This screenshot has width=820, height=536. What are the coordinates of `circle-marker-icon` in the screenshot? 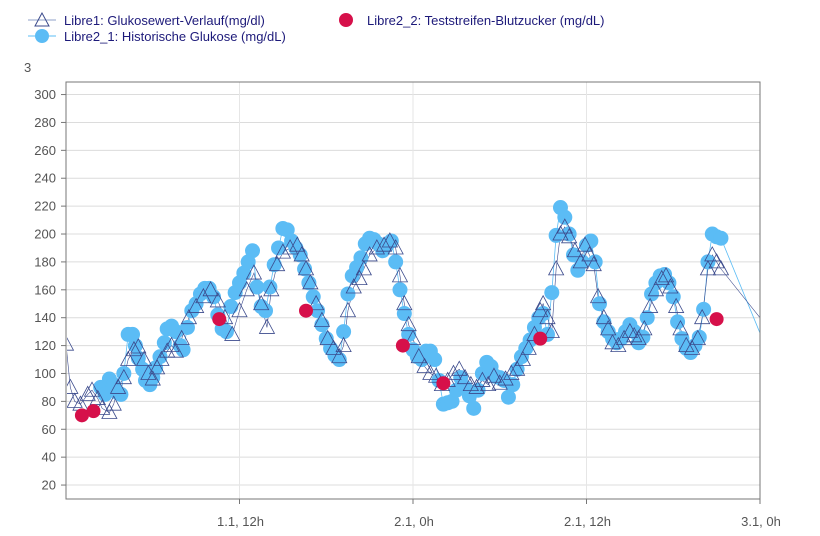 It's located at (42, 36).